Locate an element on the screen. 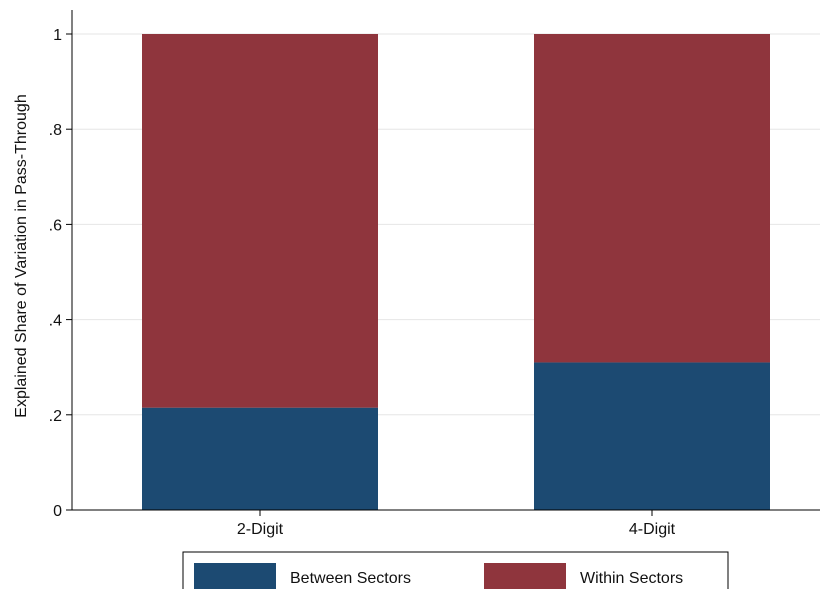 Image resolution: width=830 pixels, height=589 pixels. y-tick-label: .2 is located at coordinates (55, 416).